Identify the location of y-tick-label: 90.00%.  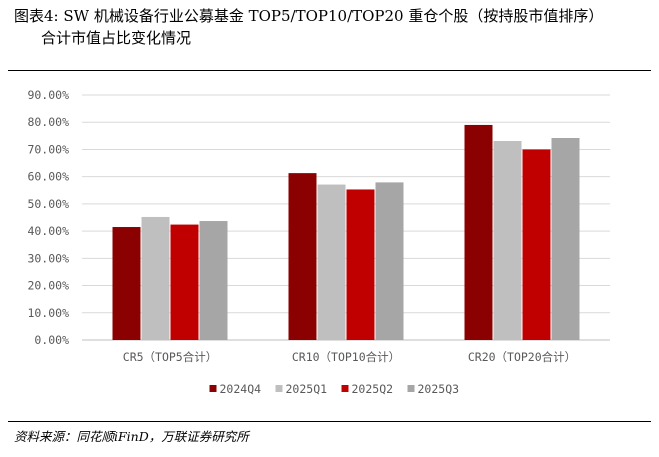
(48, 95).